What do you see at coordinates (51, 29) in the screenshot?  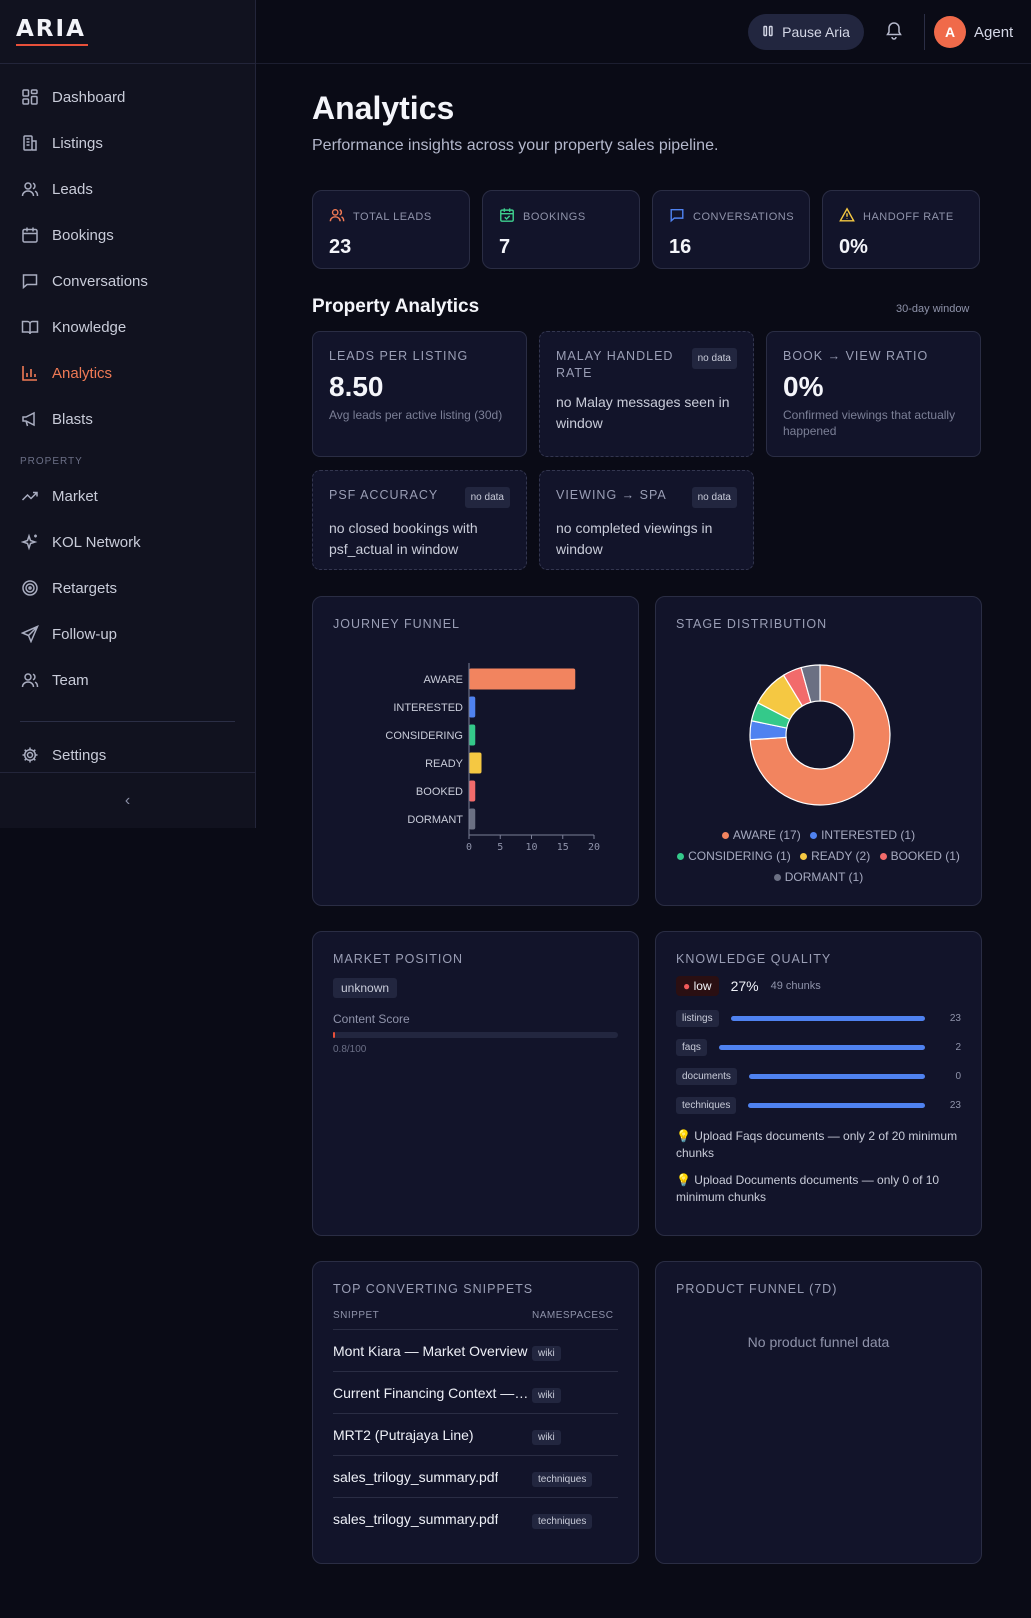 I see `app-logo: ARIA` at bounding box center [51, 29].